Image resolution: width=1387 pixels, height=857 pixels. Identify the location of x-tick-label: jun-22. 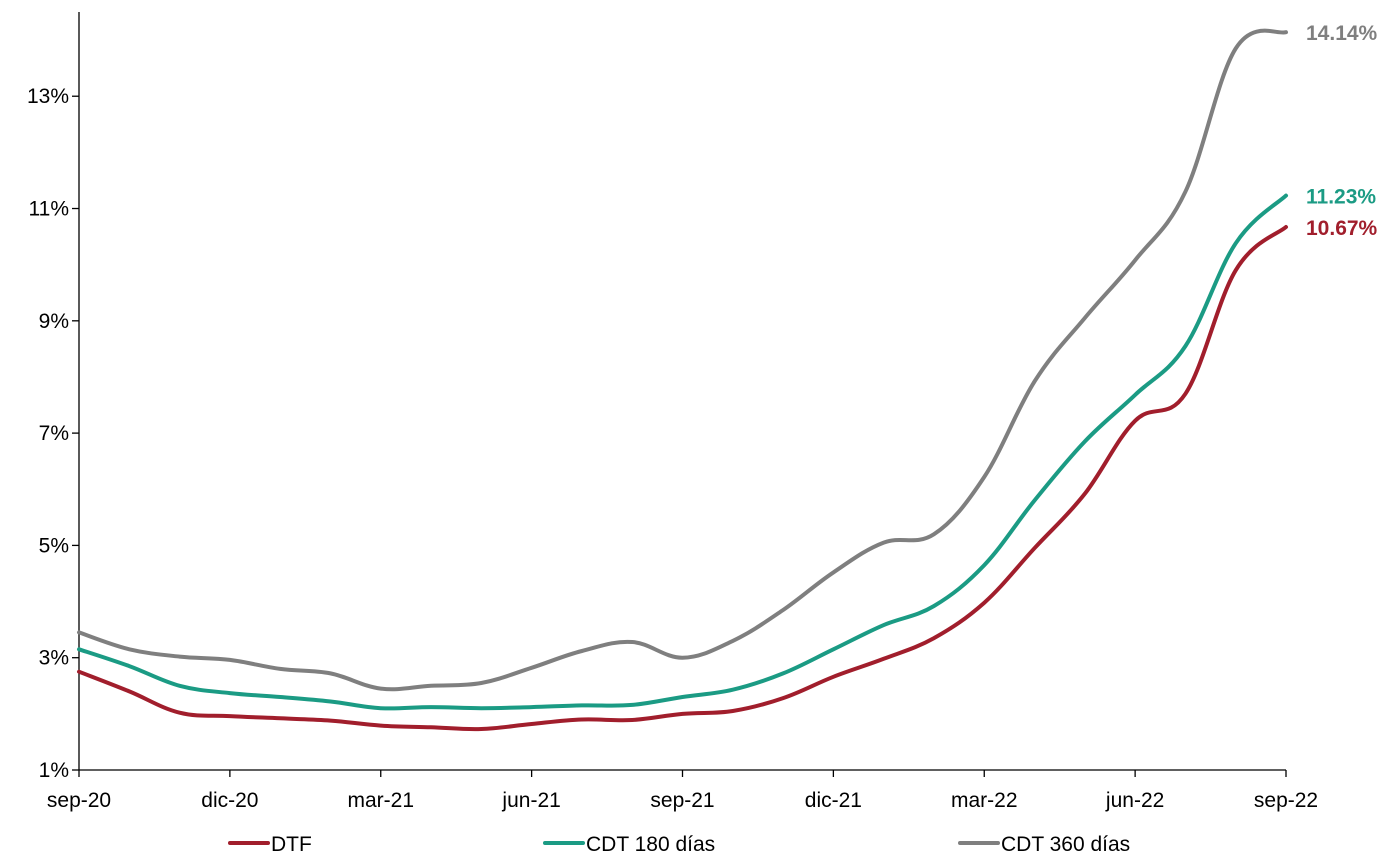
(1134, 800).